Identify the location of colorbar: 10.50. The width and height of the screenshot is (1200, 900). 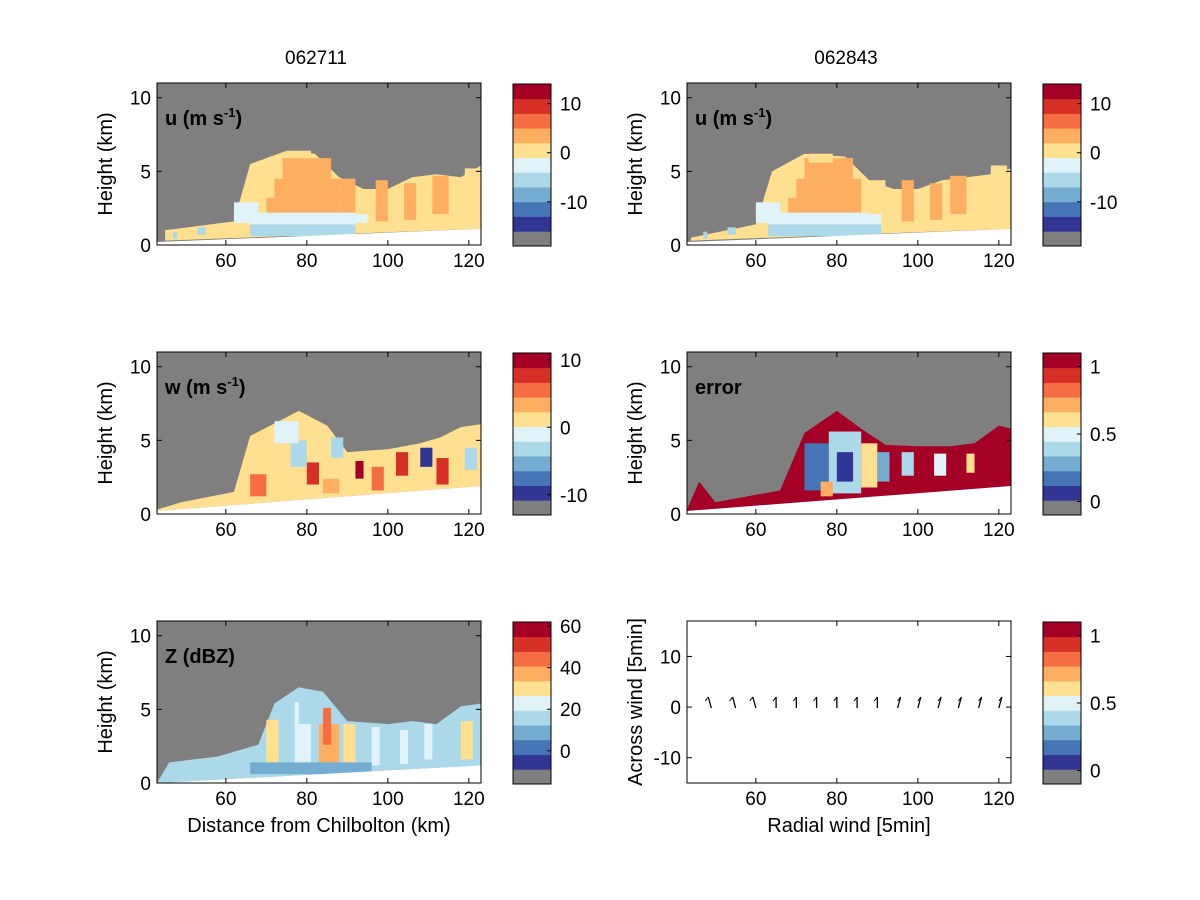
(1079, 703).